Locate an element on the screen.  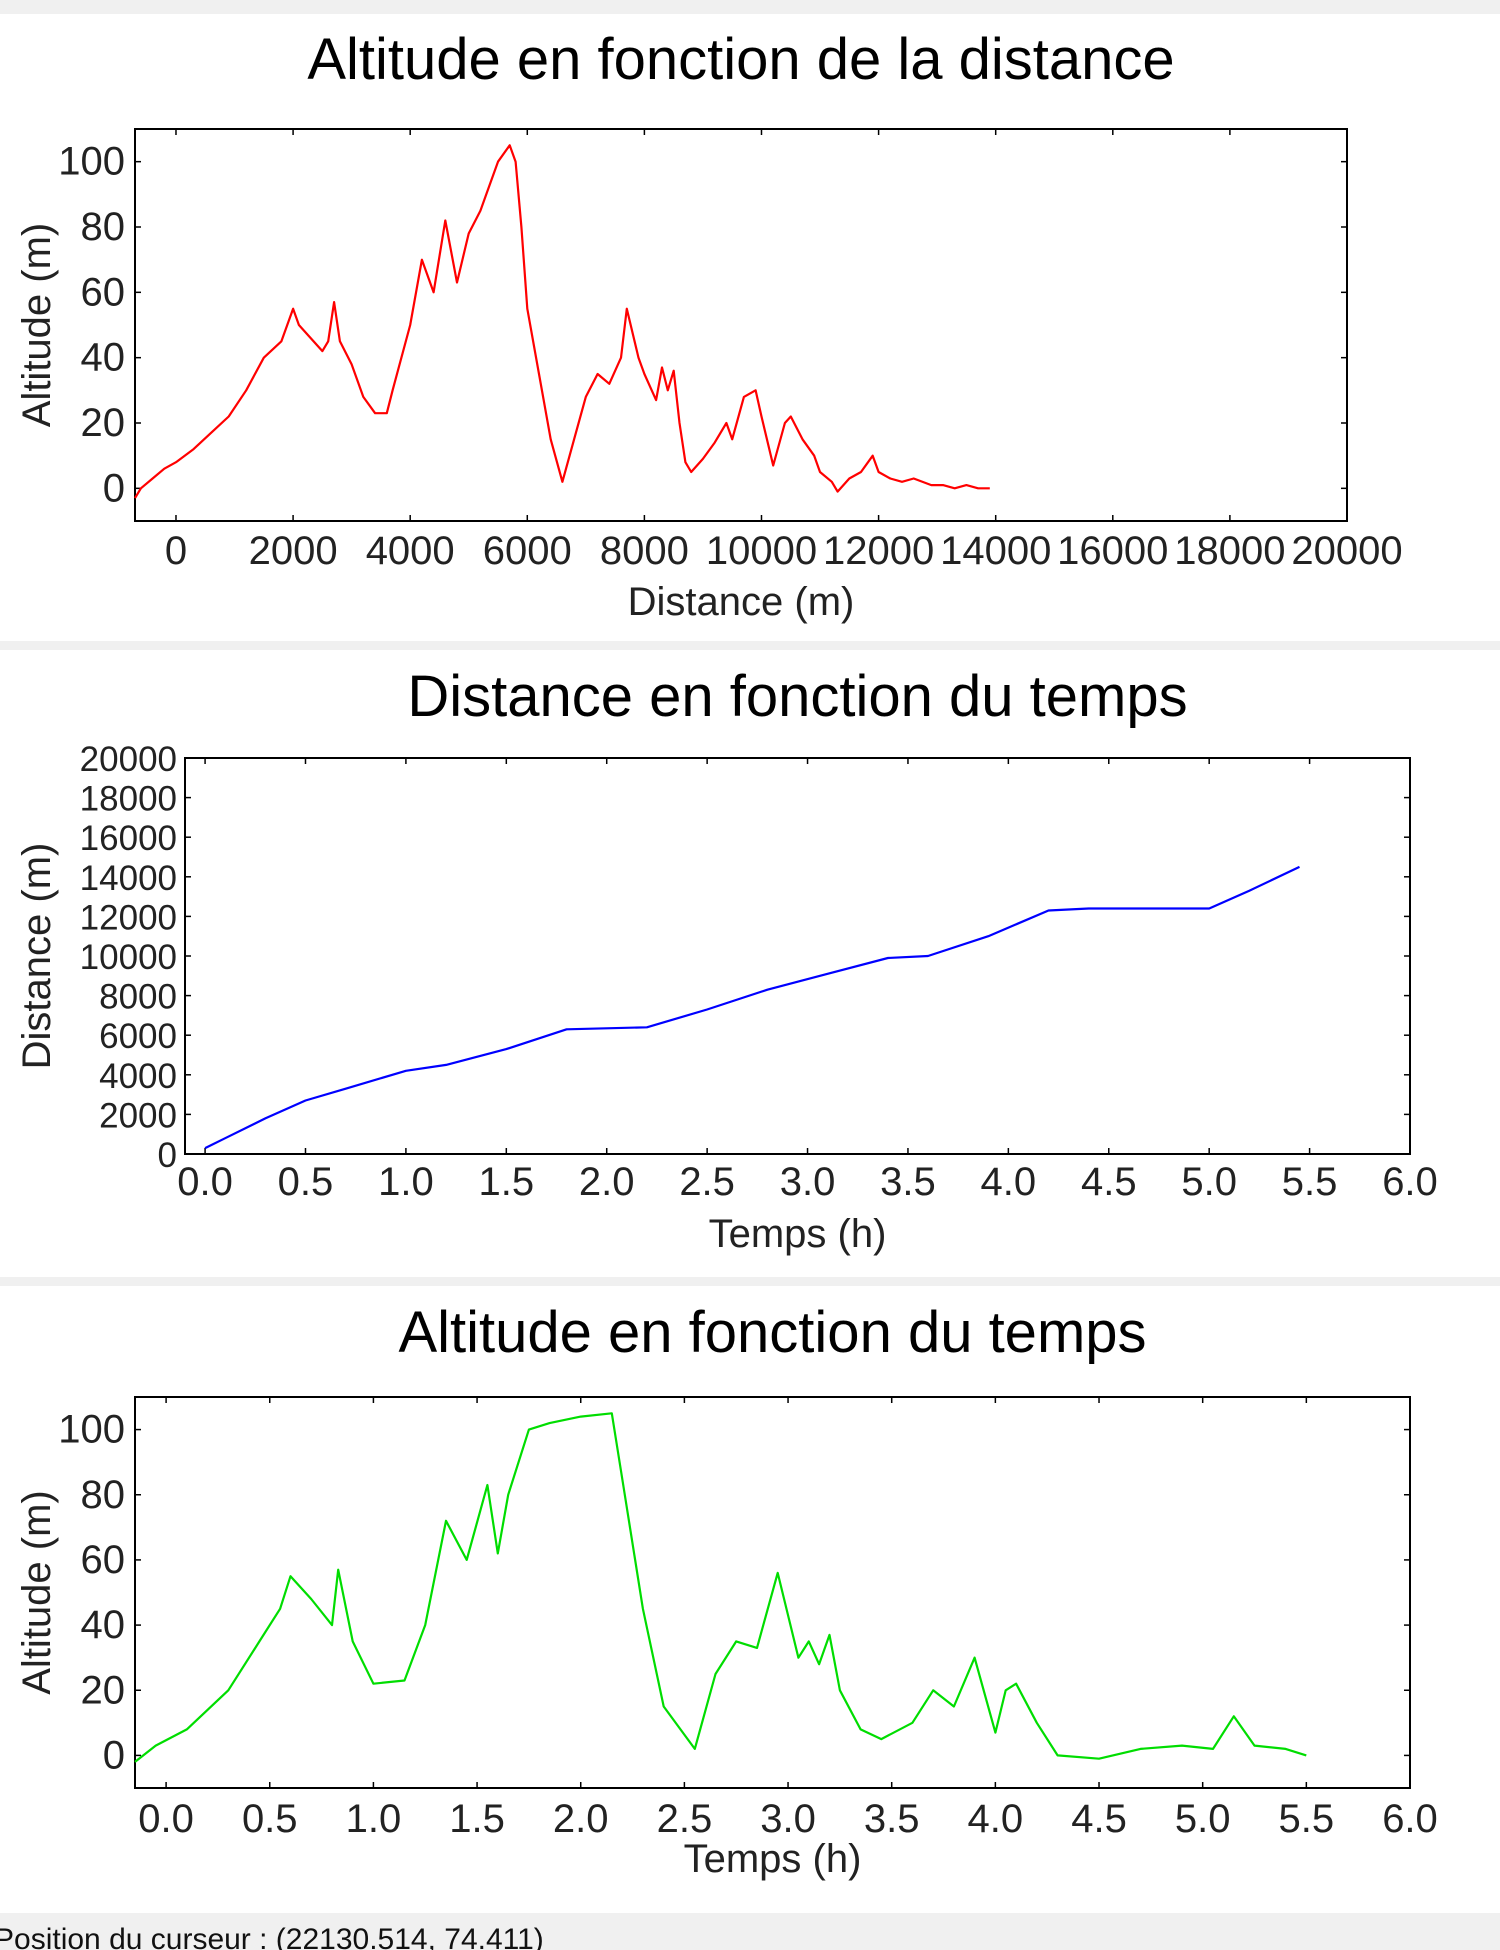
x-tick-label: 0 is located at coordinates (176, 551).